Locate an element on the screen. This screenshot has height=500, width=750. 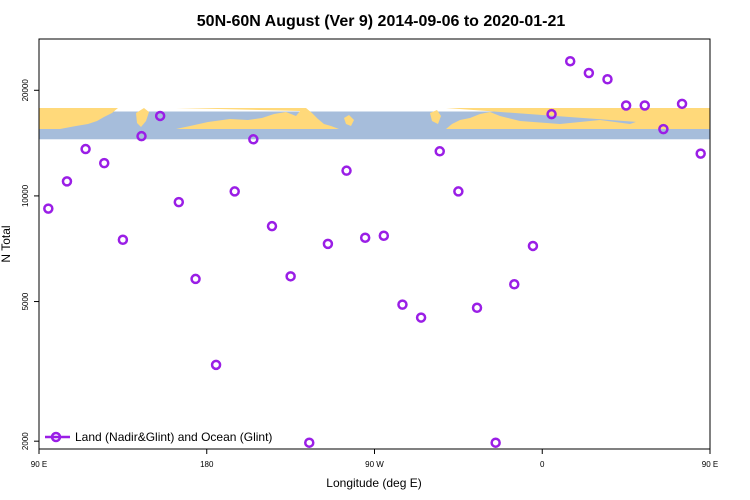
y-axis-label: N Total is located at coordinates (6, 243).